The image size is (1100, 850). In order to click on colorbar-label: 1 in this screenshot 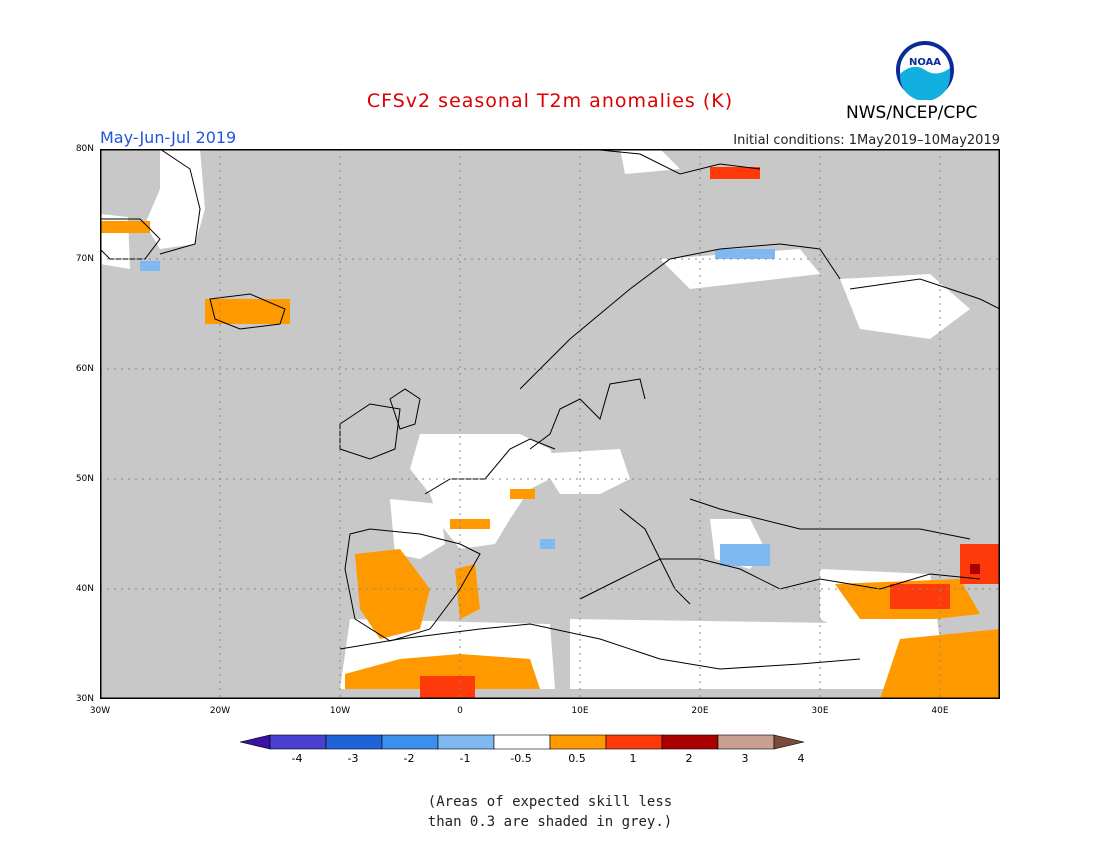, I will do `click(633, 758)`.